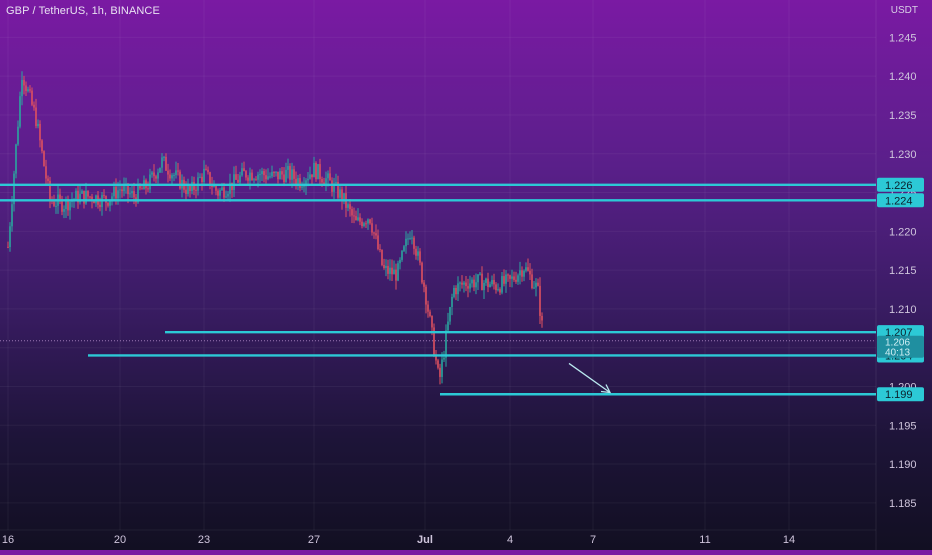 This screenshot has height=555, width=932. Describe the element at coordinates (789, 540) in the screenshot. I see `time-tick-label: 14` at that location.